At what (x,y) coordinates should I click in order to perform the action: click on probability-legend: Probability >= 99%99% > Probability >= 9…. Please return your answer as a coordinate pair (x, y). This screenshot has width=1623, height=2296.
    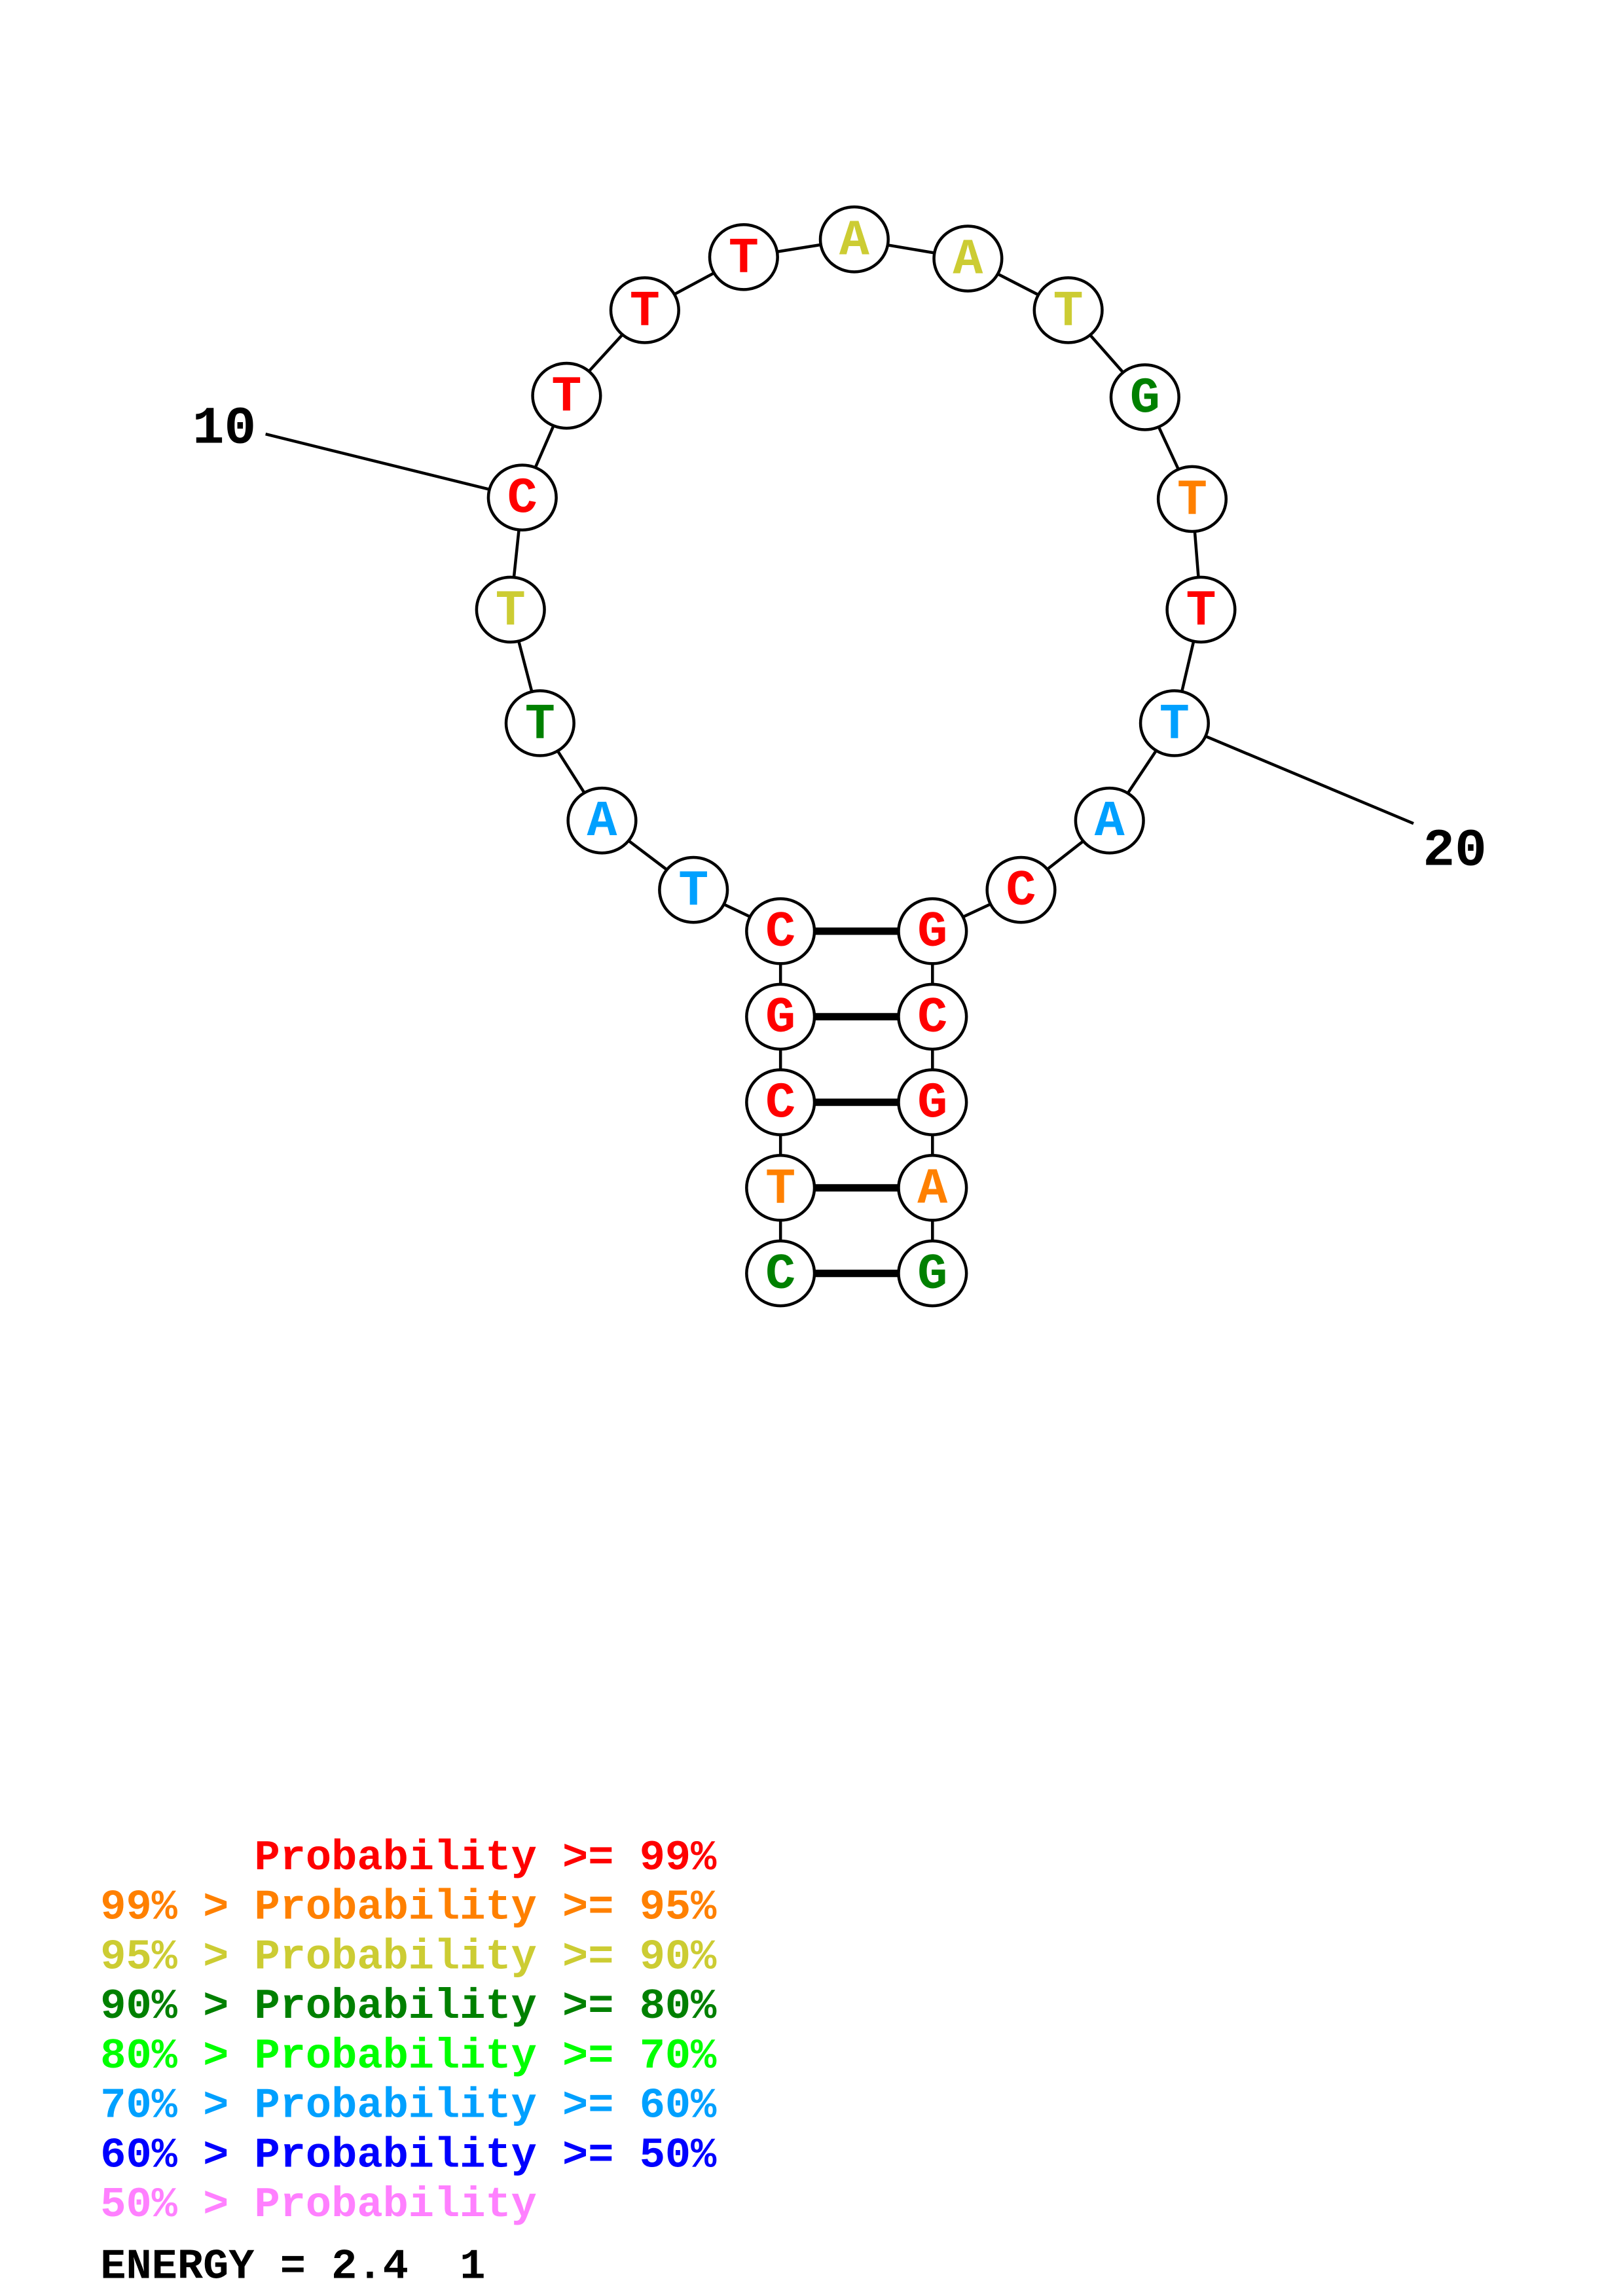
    Looking at the image, I should click on (408, 2031).